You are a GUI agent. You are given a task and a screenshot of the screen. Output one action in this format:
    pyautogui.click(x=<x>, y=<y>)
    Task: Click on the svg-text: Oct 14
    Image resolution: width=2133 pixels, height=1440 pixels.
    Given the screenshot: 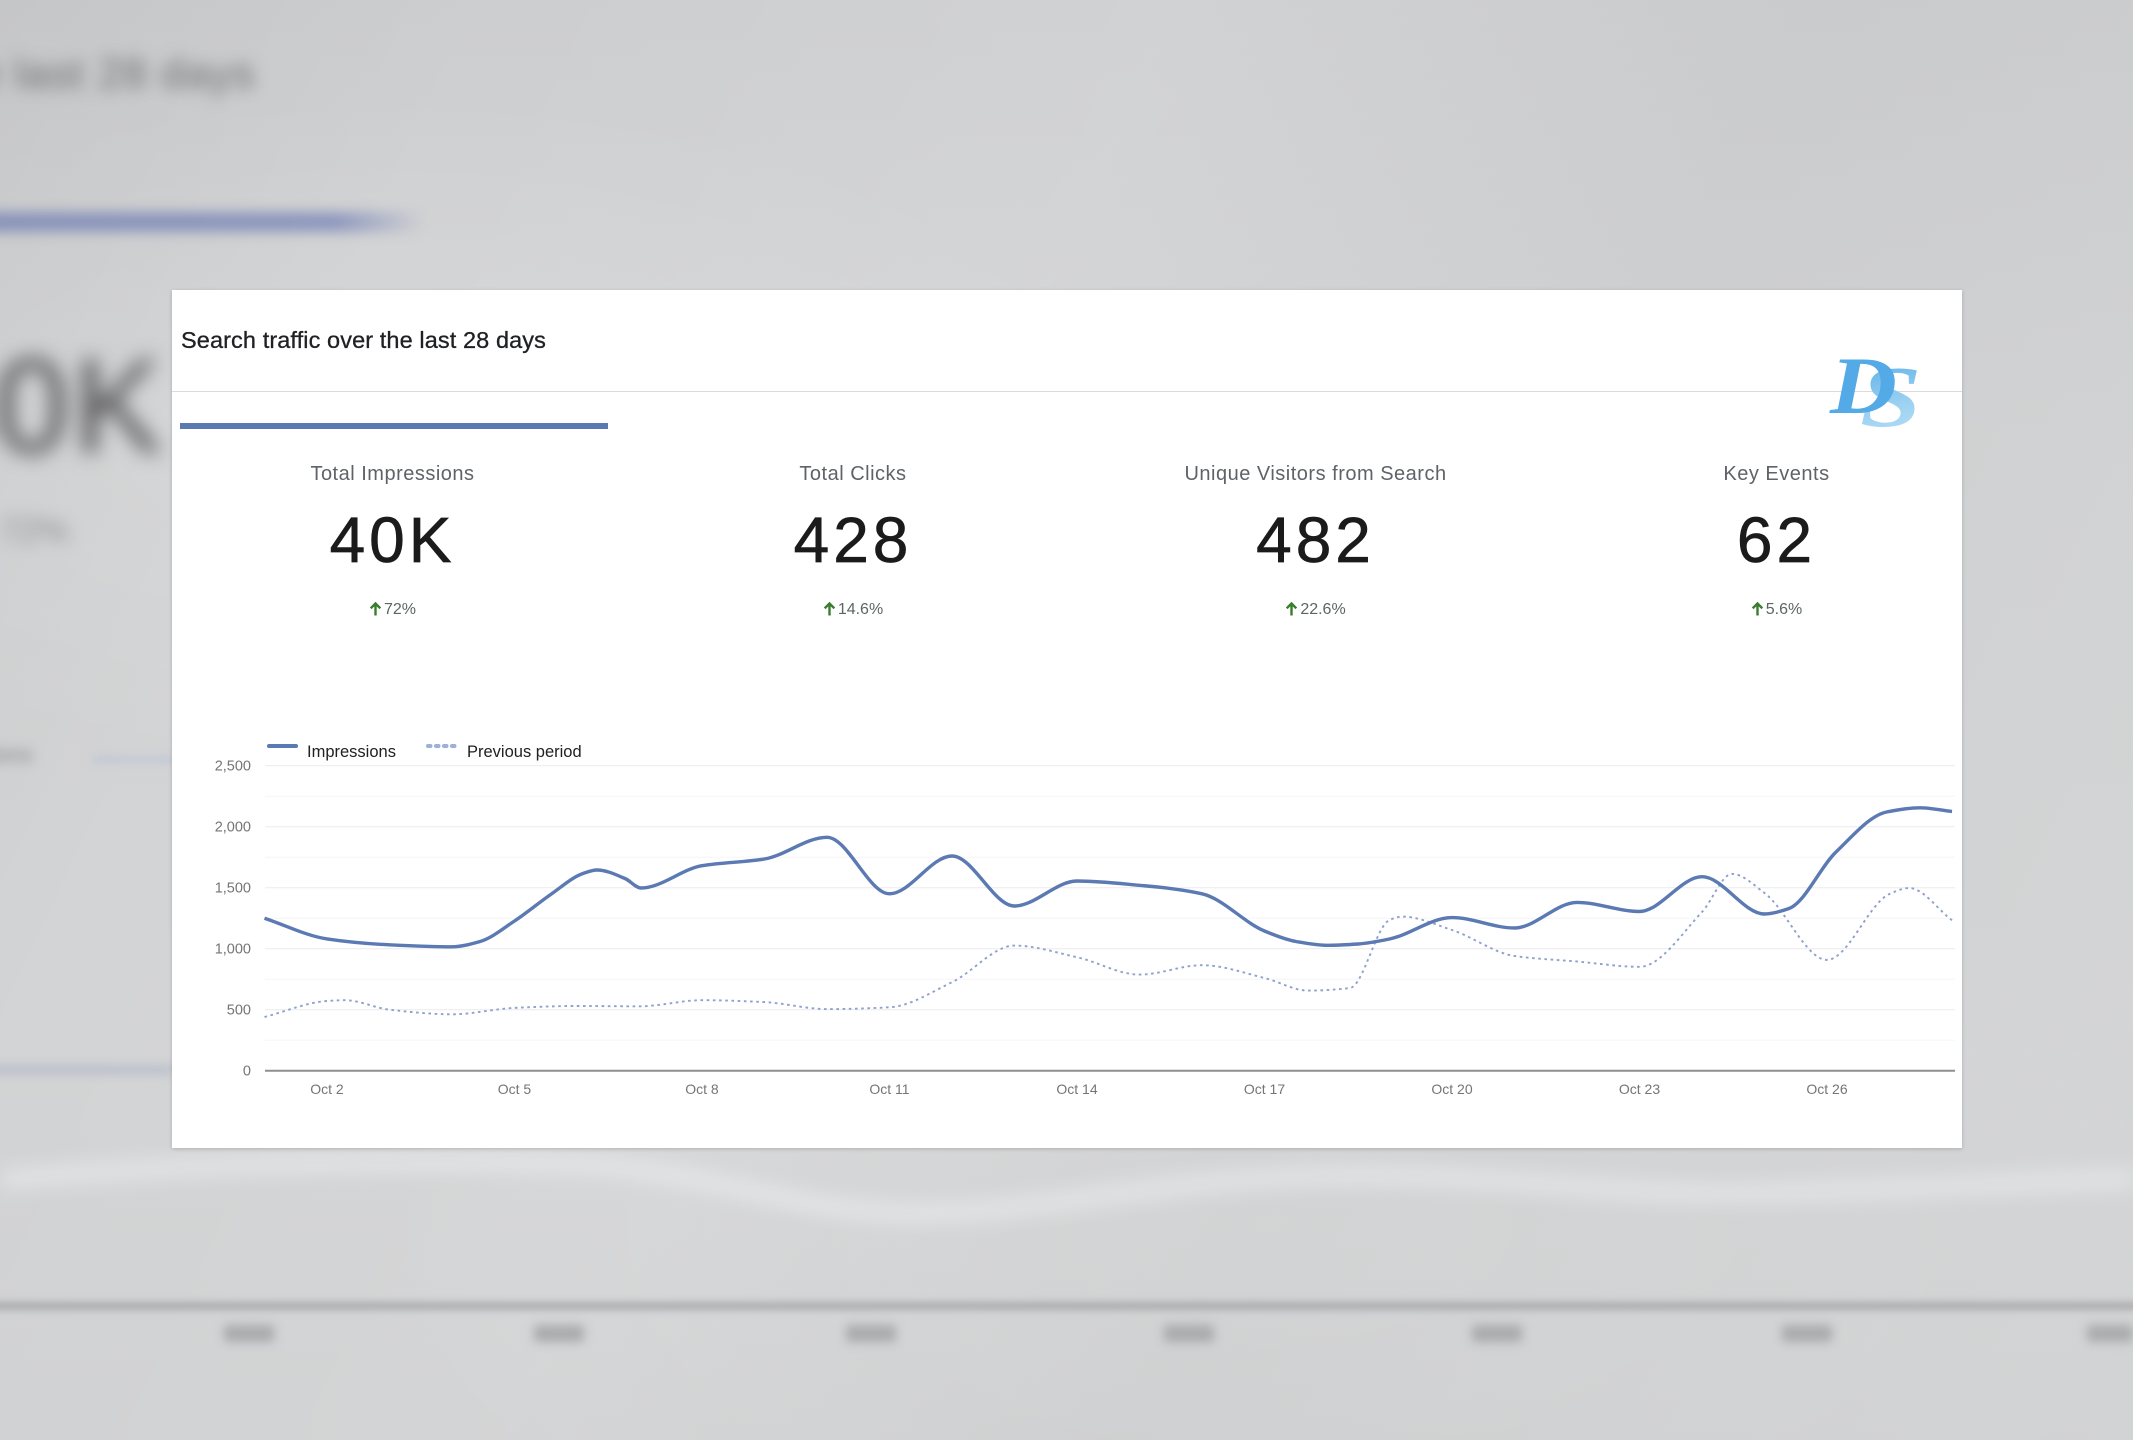 What is the action you would take?
    pyautogui.click(x=1076, y=1089)
    